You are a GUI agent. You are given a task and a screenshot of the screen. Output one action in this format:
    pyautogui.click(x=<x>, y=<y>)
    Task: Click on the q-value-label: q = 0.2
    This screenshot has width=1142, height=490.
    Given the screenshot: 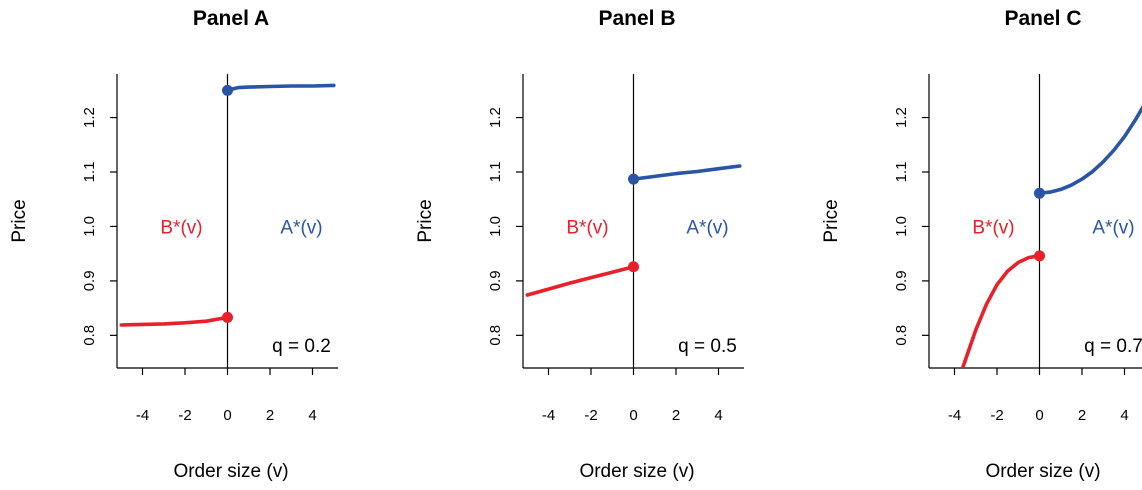 What is the action you would take?
    pyautogui.click(x=301, y=346)
    